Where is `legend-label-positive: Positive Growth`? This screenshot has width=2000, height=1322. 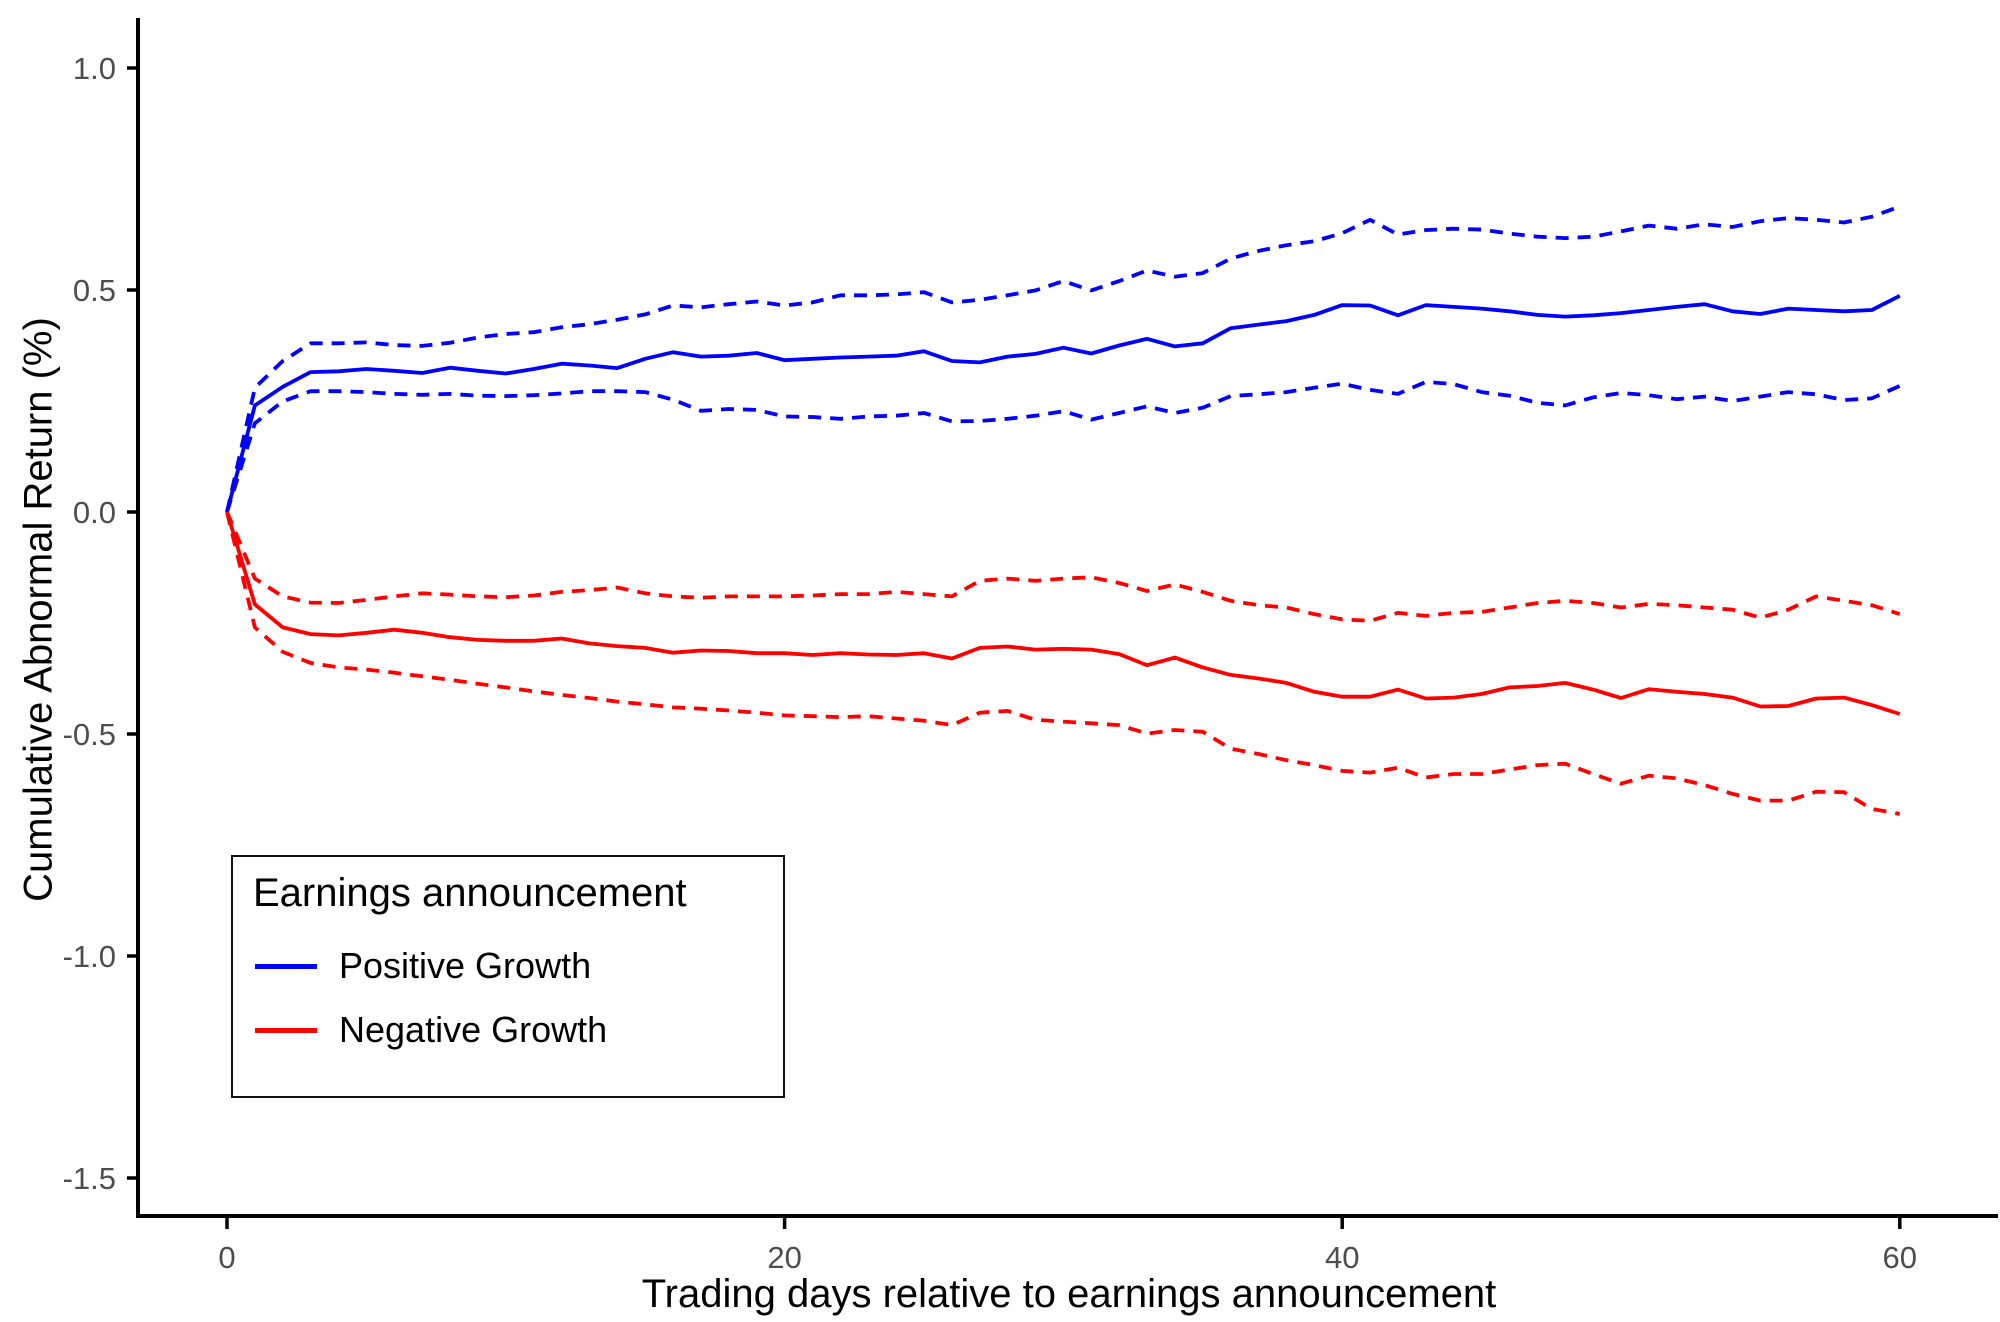
legend-label-positive: Positive Growth is located at coordinates (465, 965).